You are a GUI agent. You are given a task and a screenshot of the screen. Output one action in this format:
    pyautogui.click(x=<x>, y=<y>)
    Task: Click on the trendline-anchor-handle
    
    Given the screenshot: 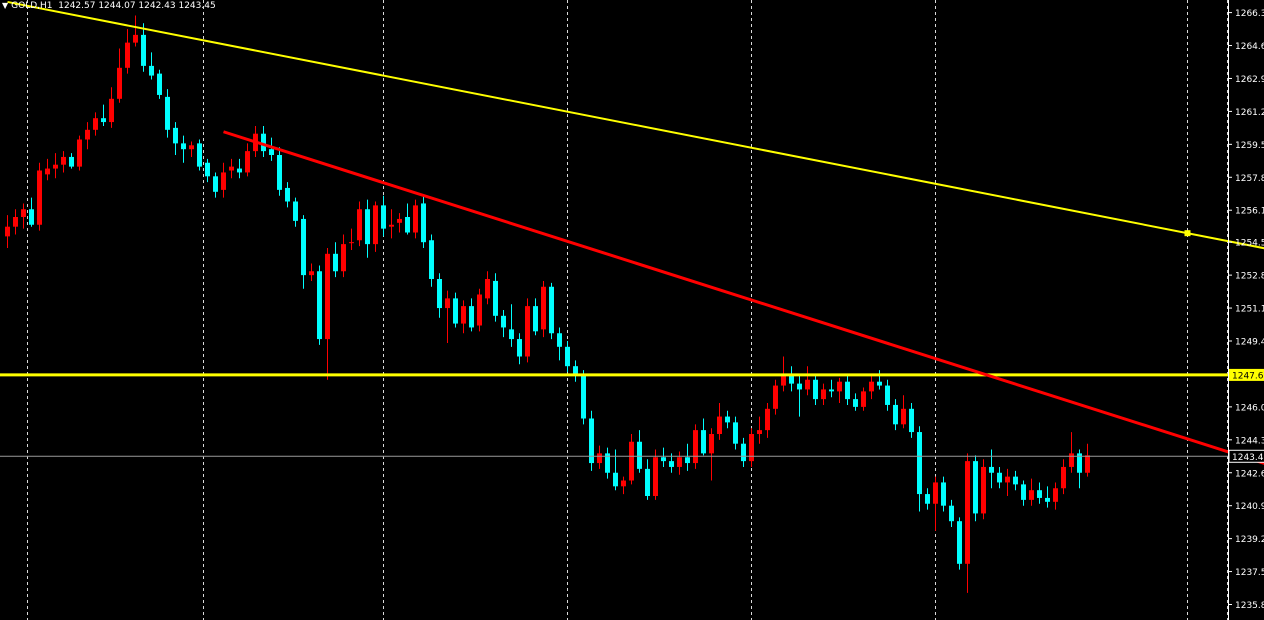 What is the action you would take?
    pyautogui.click(x=1187, y=233)
    